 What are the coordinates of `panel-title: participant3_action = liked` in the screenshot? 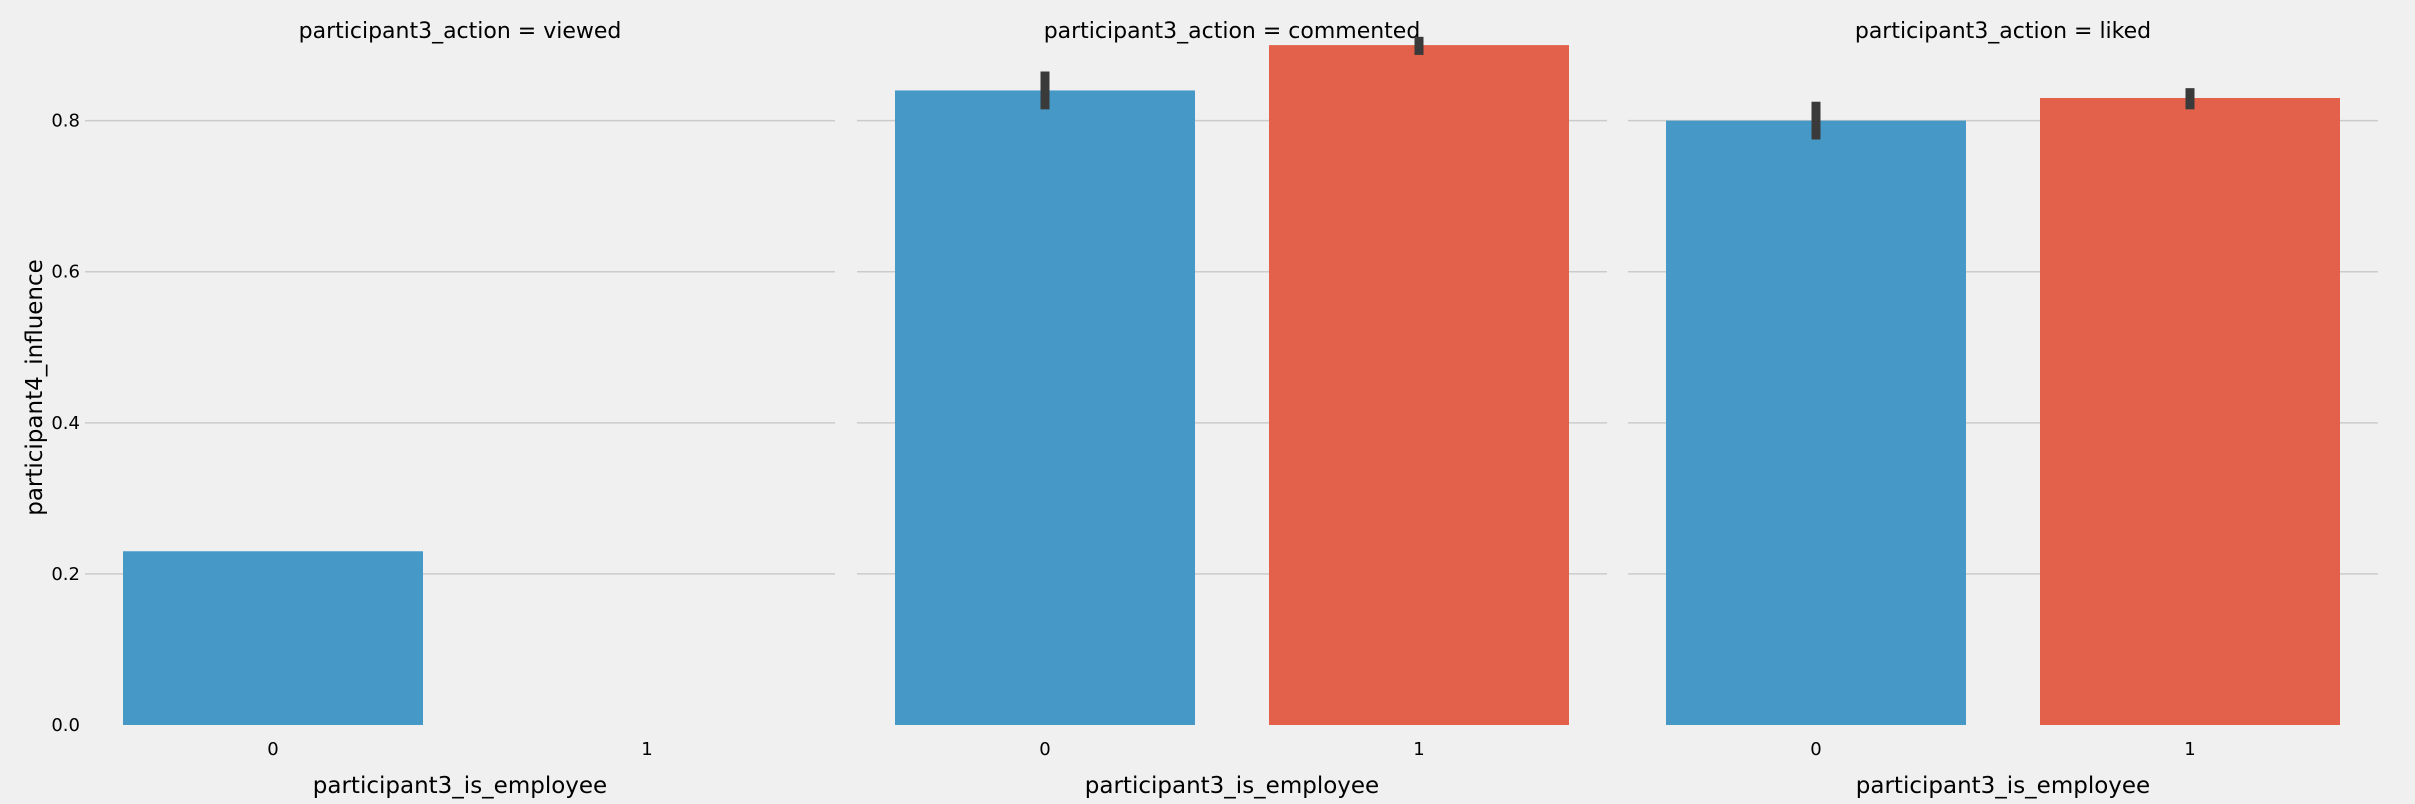 It's located at (2003, 31).